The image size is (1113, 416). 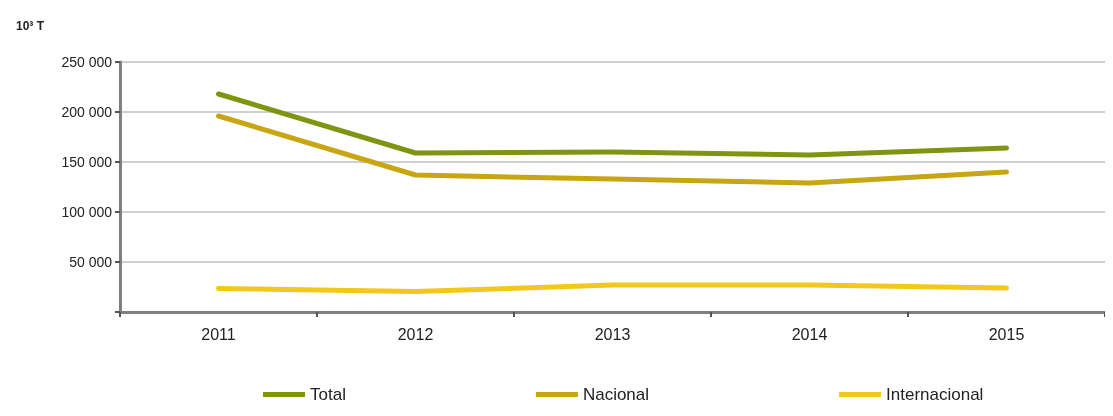 What do you see at coordinates (30, 26) in the screenshot?
I see `y-axis-title: 10³ T` at bounding box center [30, 26].